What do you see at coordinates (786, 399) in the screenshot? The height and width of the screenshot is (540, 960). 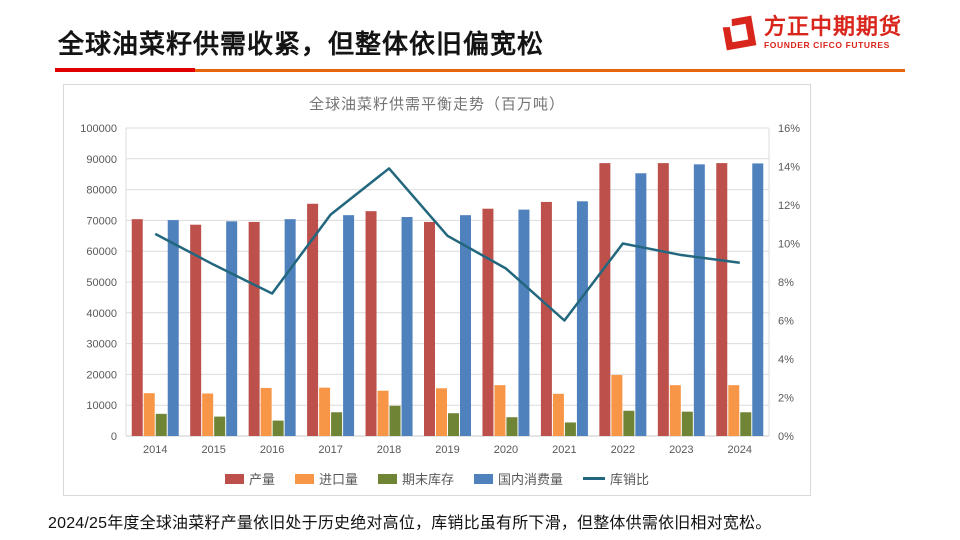 I see `svg-text: 2%` at bounding box center [786, 399].